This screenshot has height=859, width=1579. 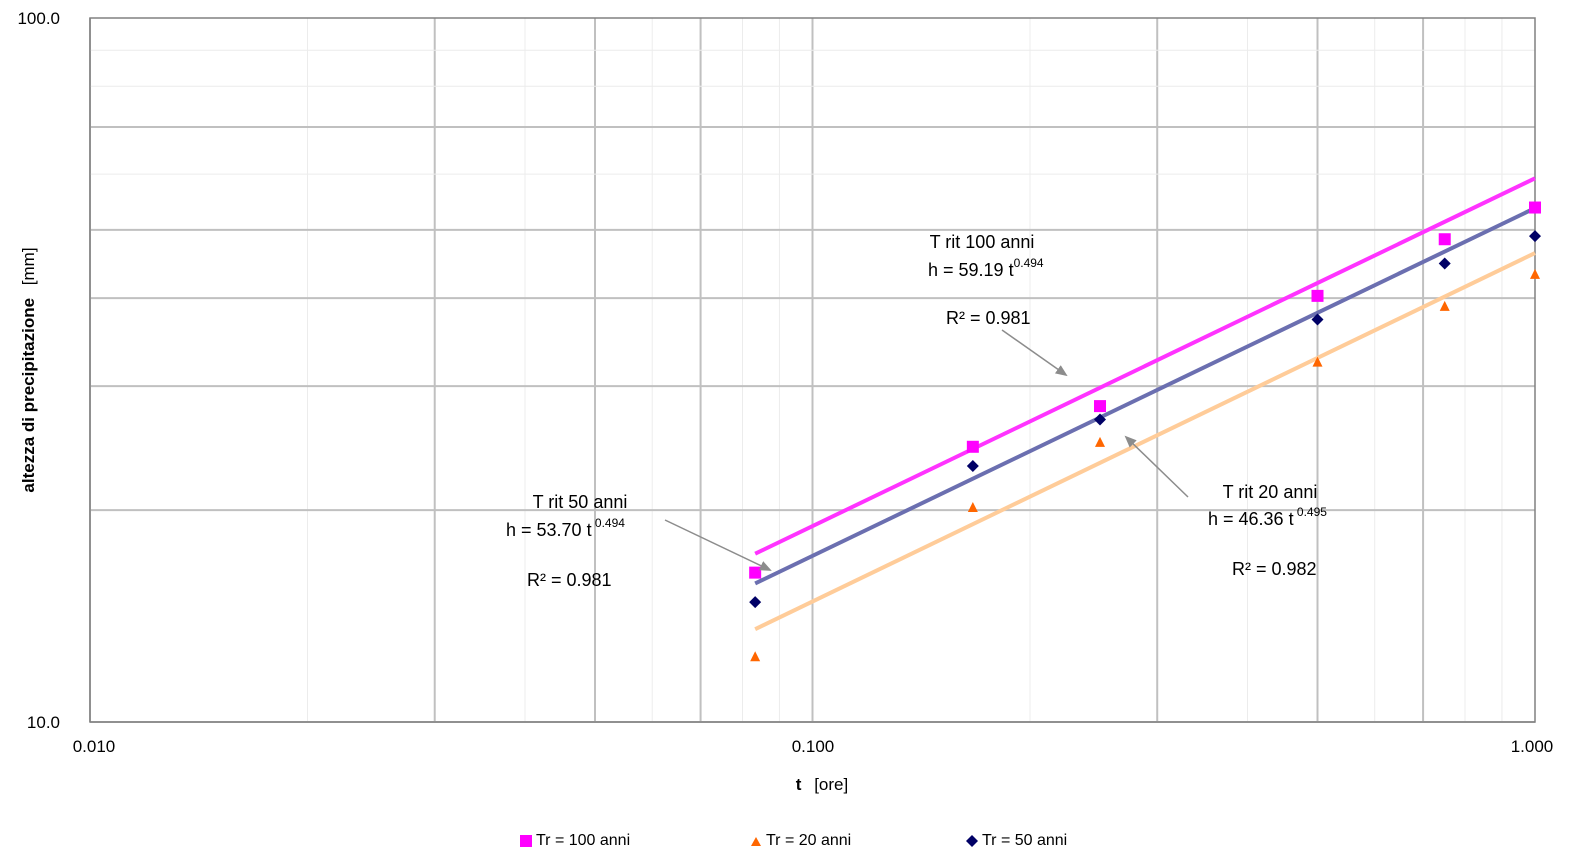 I want to click on y-axis-title-bold: altezza di precipitazione, so click(x=28, y=395).